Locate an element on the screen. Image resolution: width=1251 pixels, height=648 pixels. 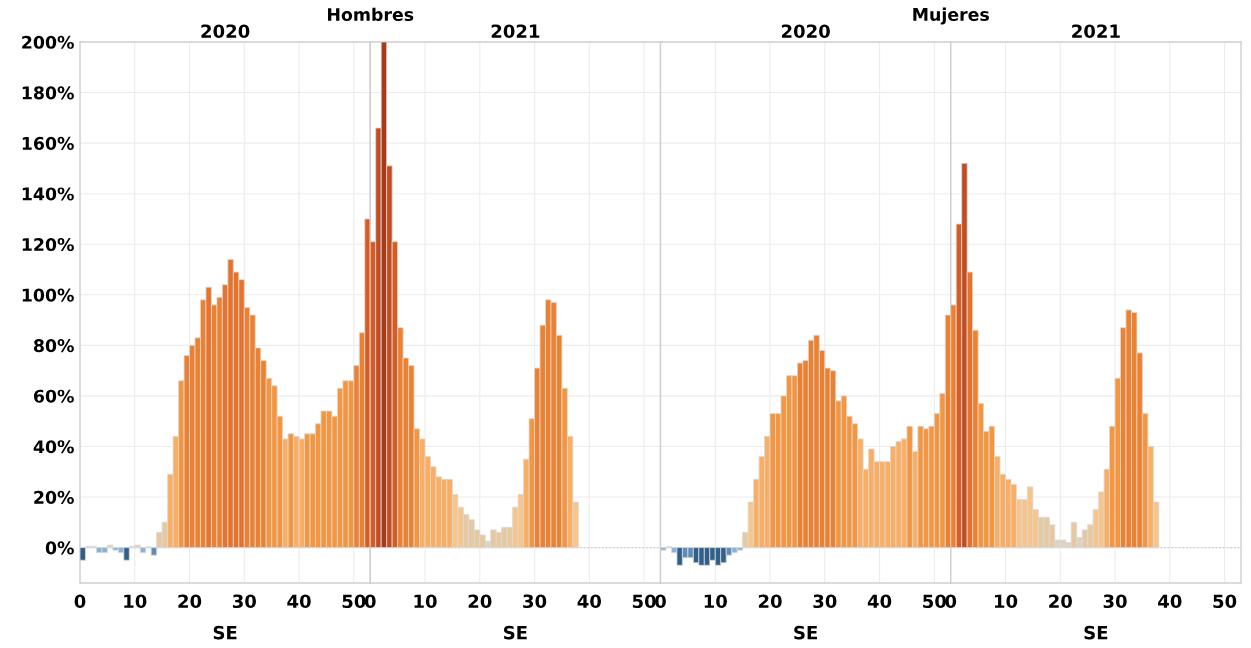
y-tick-label: 120% is located at coordinates (48, 244).